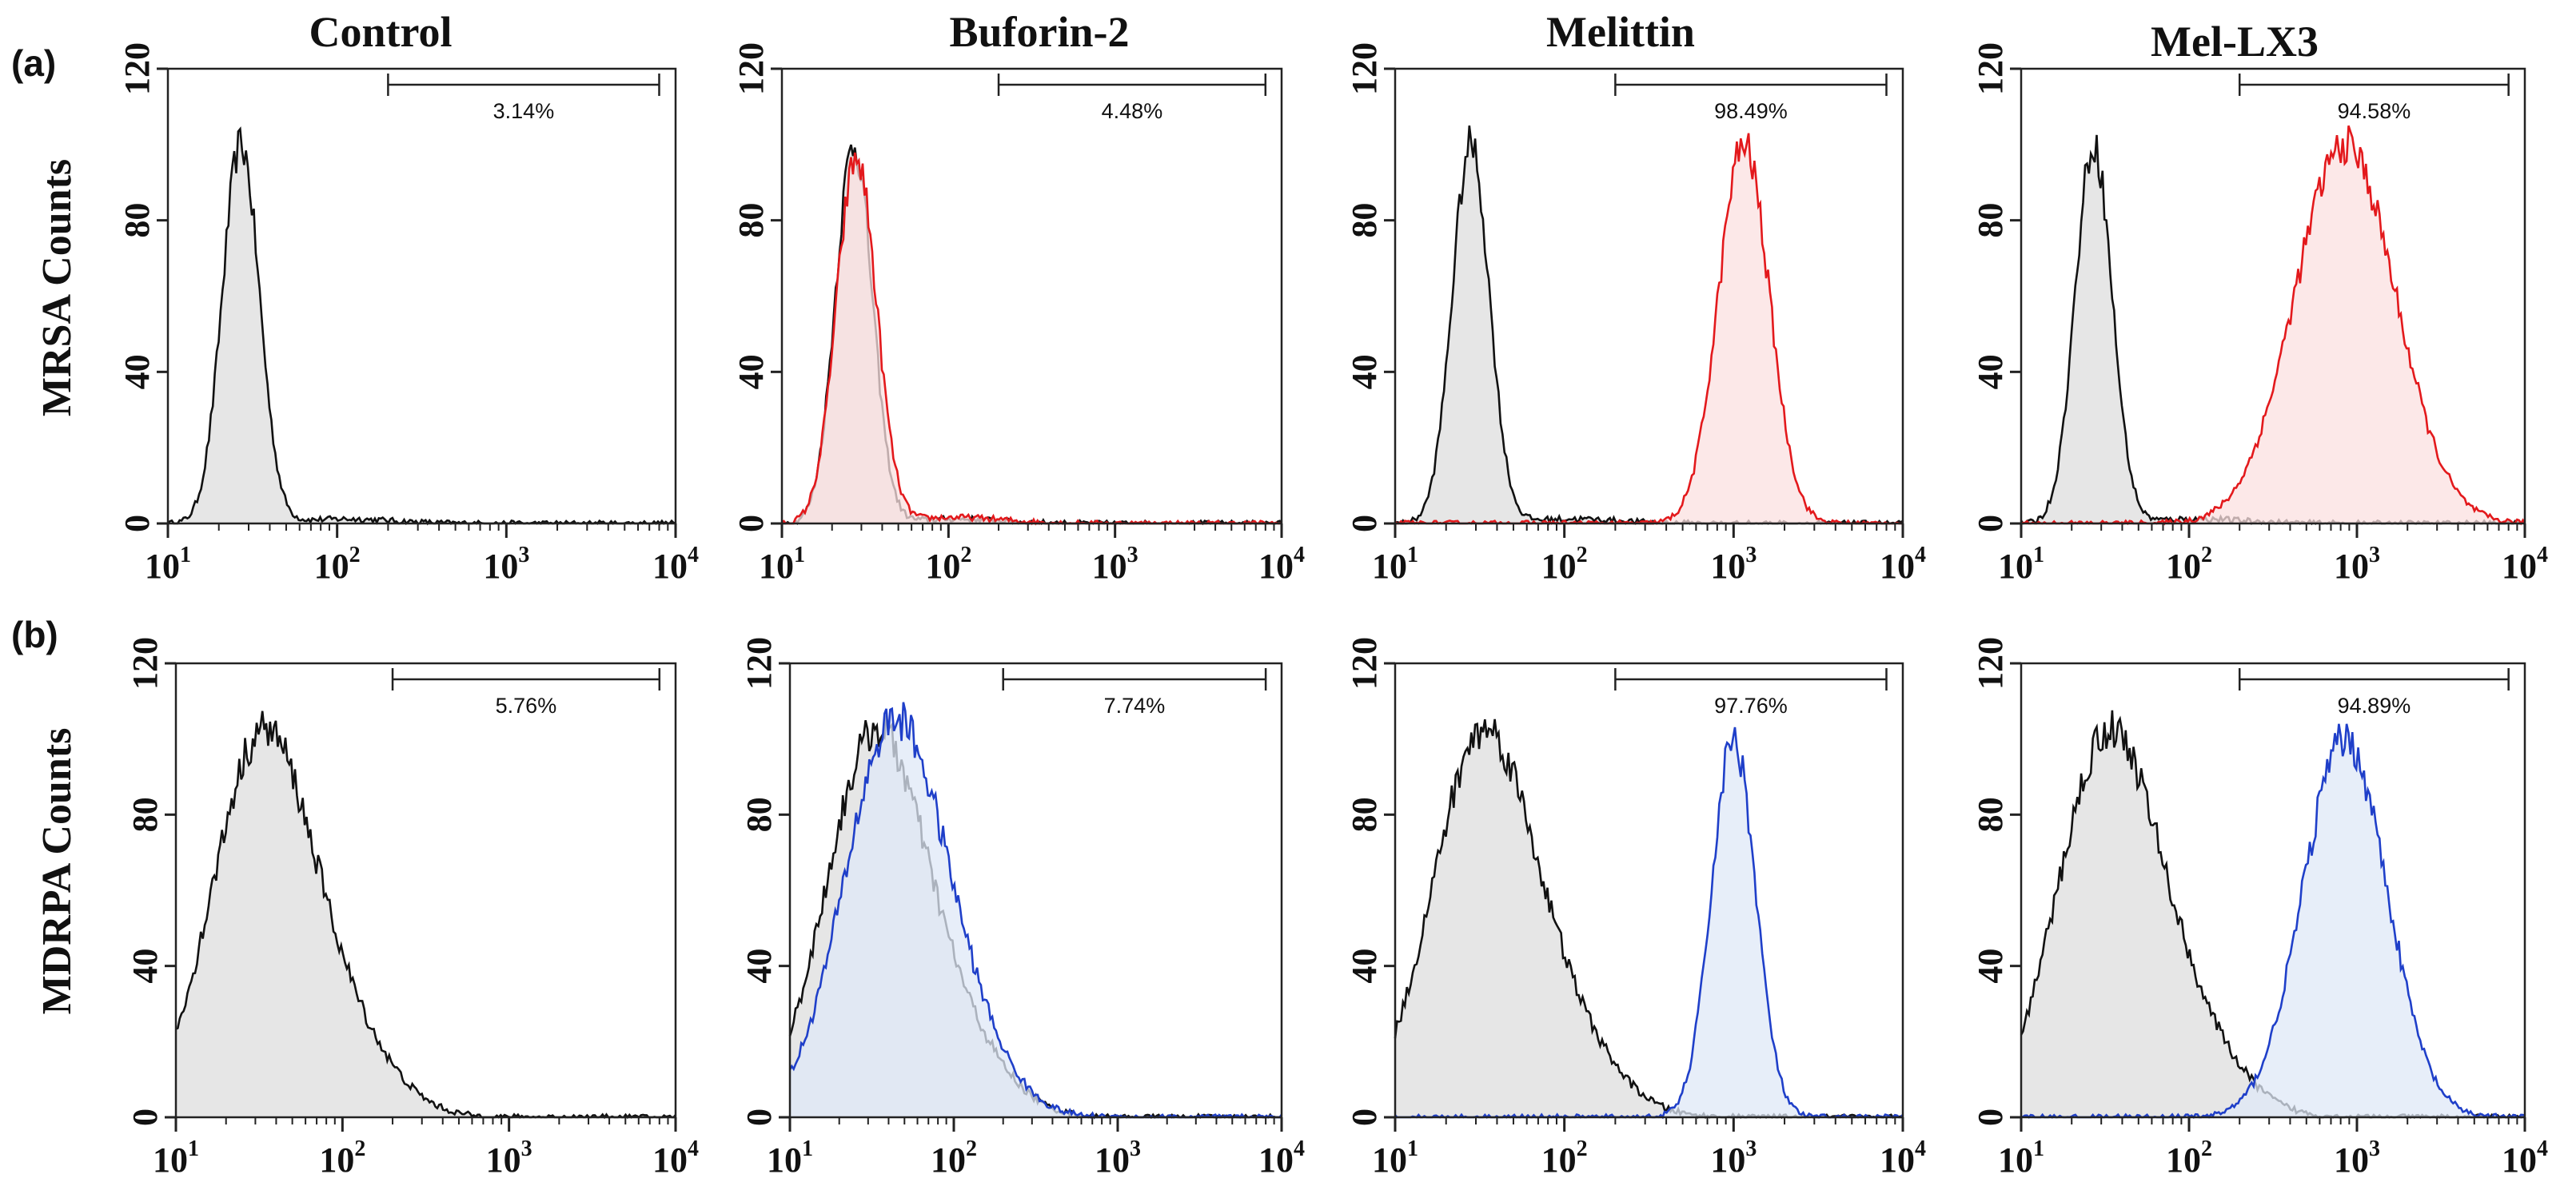 The width and height of the screenshot is (2576, 1190). I want to click on panel-b-melittin: 0 40 80 120 10¹ 10² 10³ 10⁴ 97.76%, so click(1635, 908).